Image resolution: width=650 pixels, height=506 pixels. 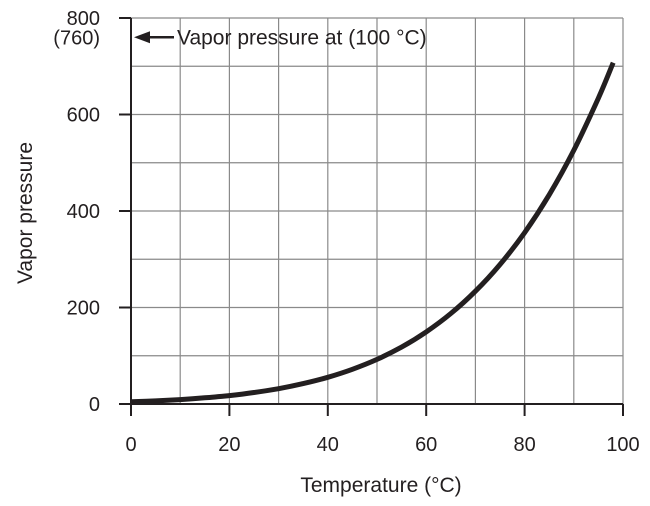 I want to click on x-ticks: 0 20 40 60 80 100, so click(x=382, y=430).